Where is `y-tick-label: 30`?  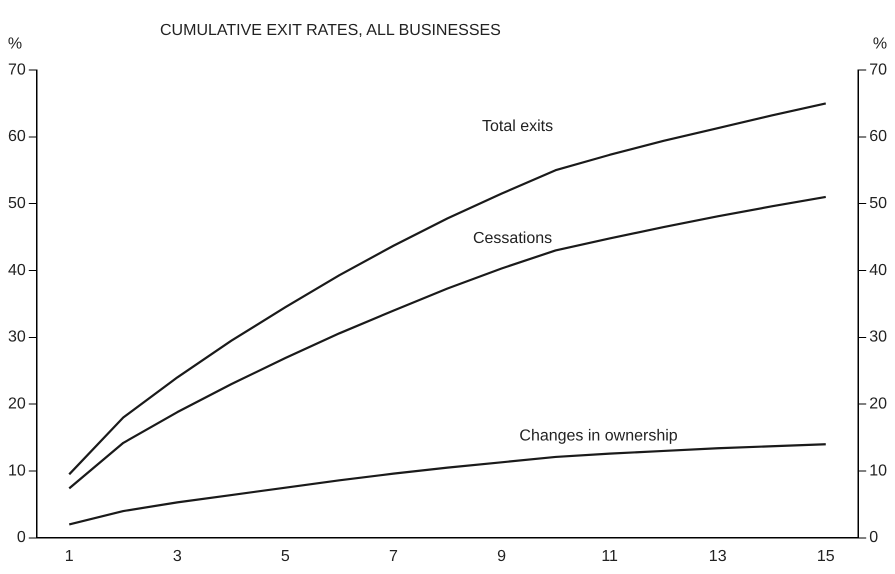 y-tick-label: 30 is located at coordinates (17, 337).